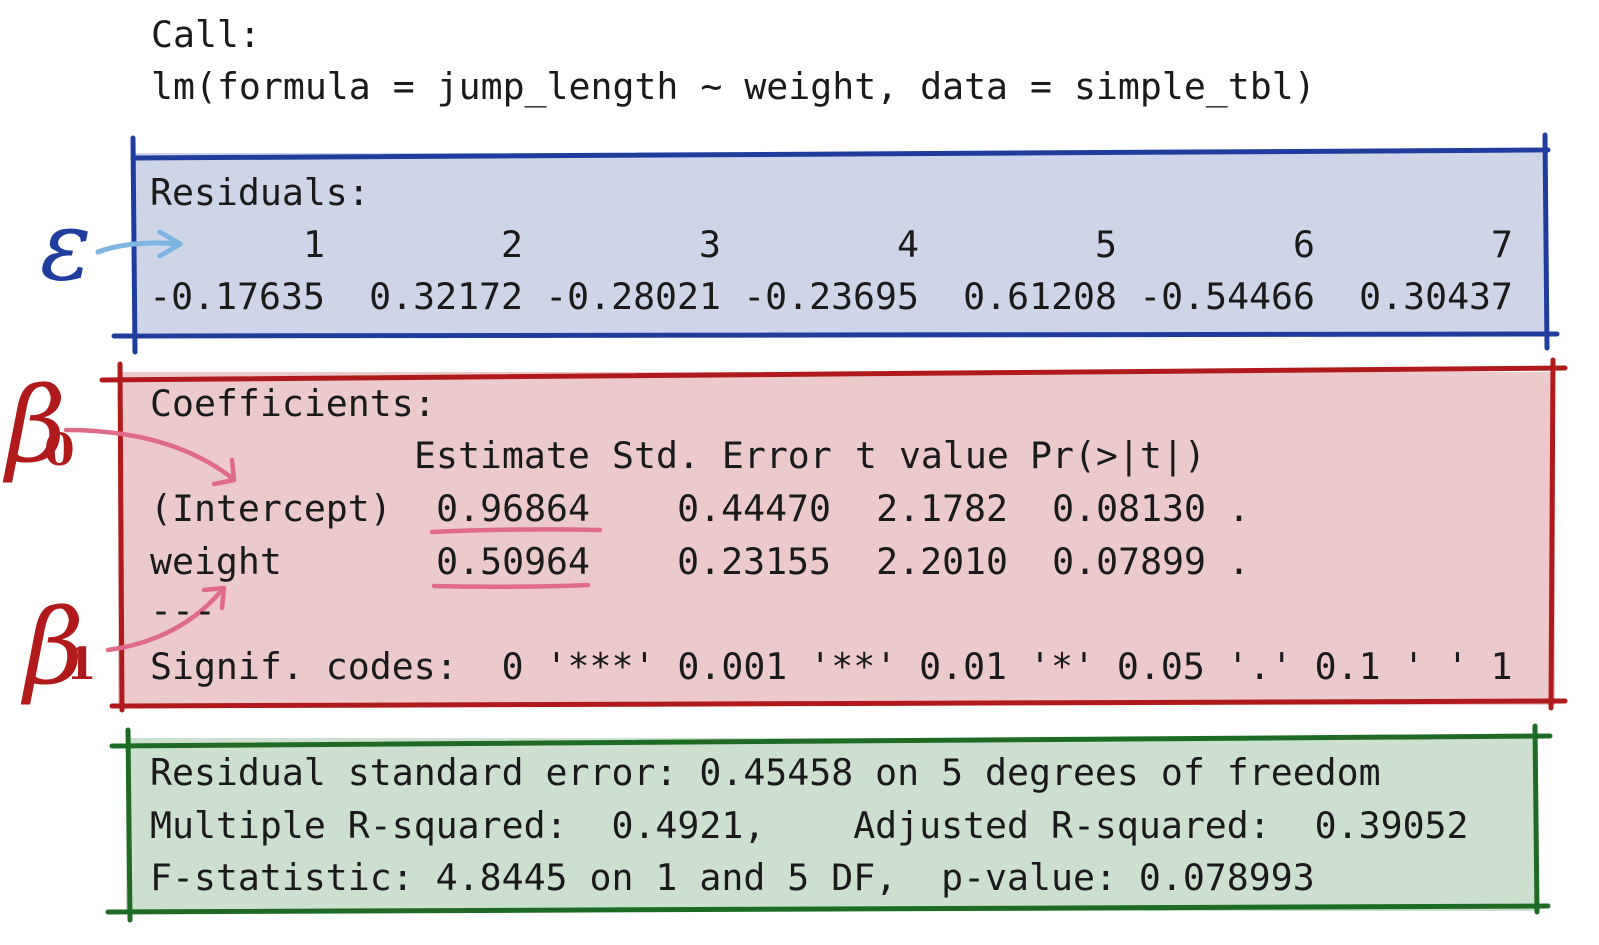 The image size is (1599, 945). Describe the element at coordinates (66, 246) in the screenshot. I see `epsilon-label: ε` at that location.